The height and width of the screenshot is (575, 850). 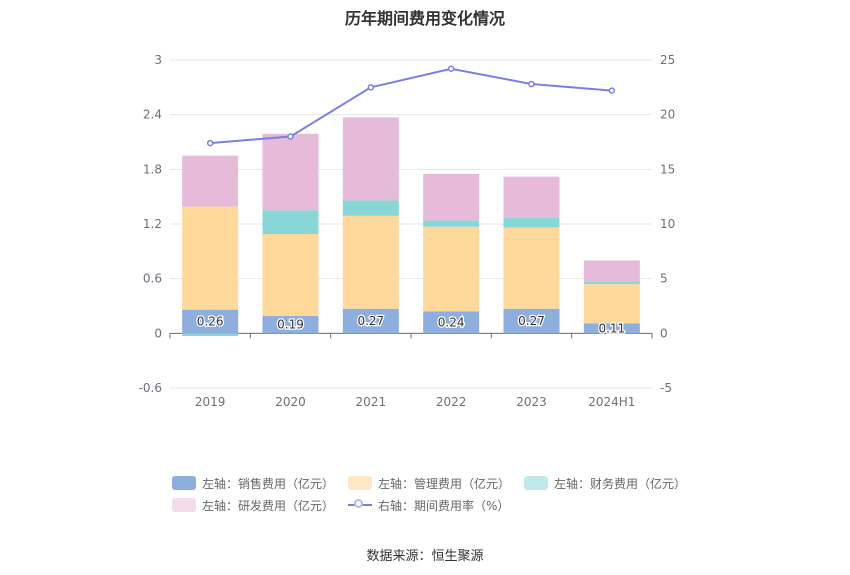 What do you see at coordinates (666, 388) in the screenshot?
I see `right-axis-tick-label: -5` at bounding box center [666, 388].